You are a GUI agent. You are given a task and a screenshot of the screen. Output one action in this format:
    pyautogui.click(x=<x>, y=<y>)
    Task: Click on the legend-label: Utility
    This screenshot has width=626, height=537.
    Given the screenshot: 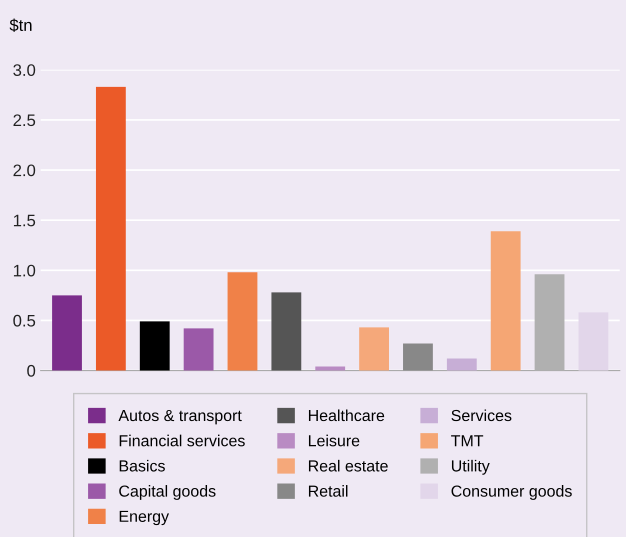 What is the action you would take?
    pyautogui.click(x=471, y=467)
    